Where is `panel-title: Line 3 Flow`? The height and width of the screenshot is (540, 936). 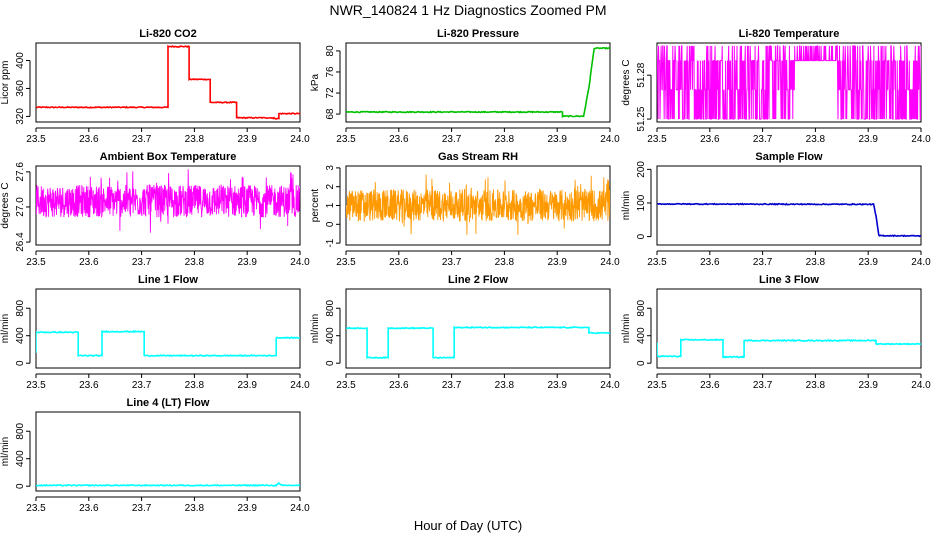
panel-title: Line 3 Flow is located at coordinates (789, 280).